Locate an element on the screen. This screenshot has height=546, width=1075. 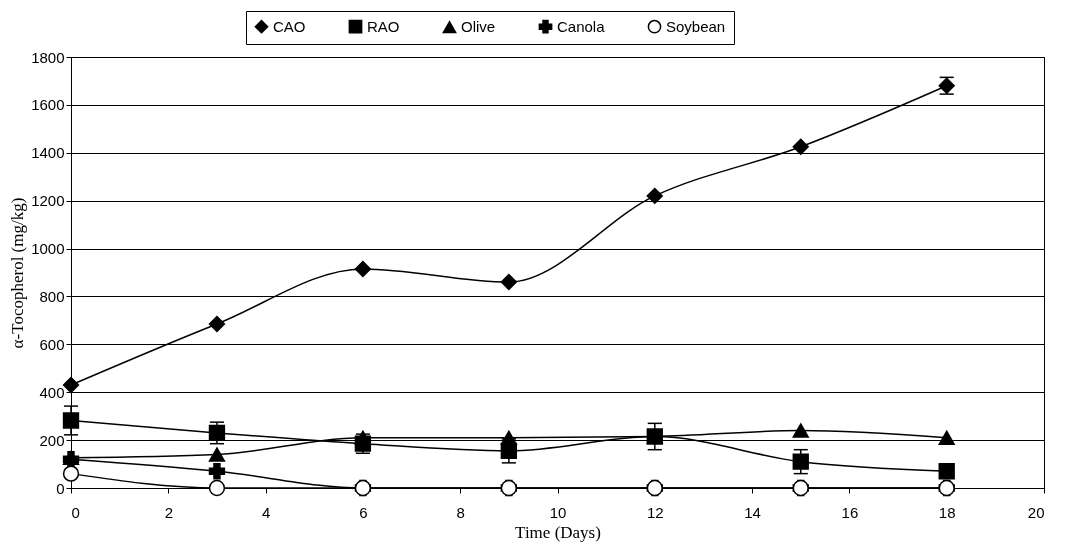
y-tick-label: 1600 is located at coordinates (48, 105).